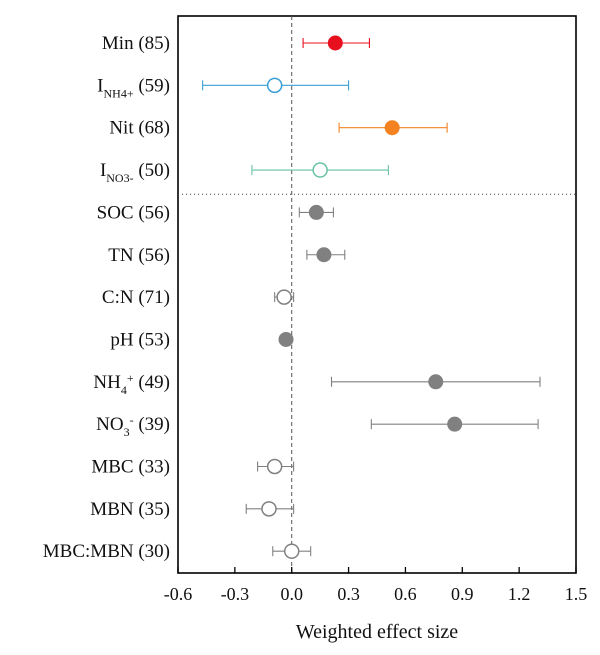  I want to click on row-label-main: TN, so click(121, 255).